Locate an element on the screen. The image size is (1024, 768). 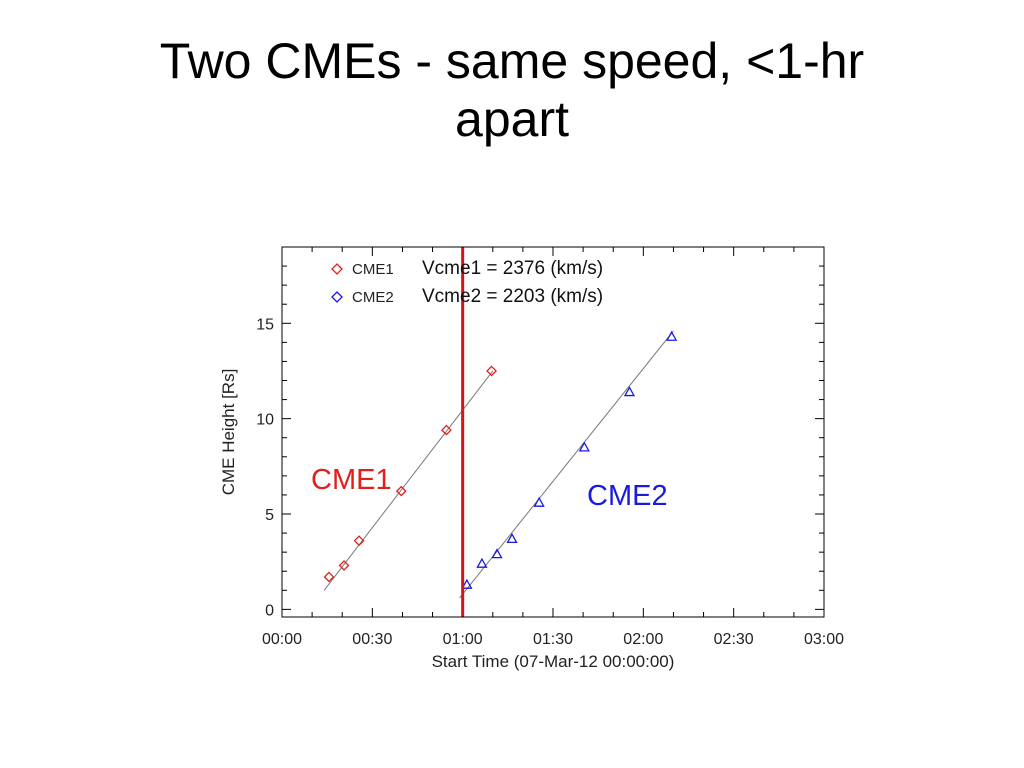
x-tick-label: 02:30 is located at coordinates (734, 639).